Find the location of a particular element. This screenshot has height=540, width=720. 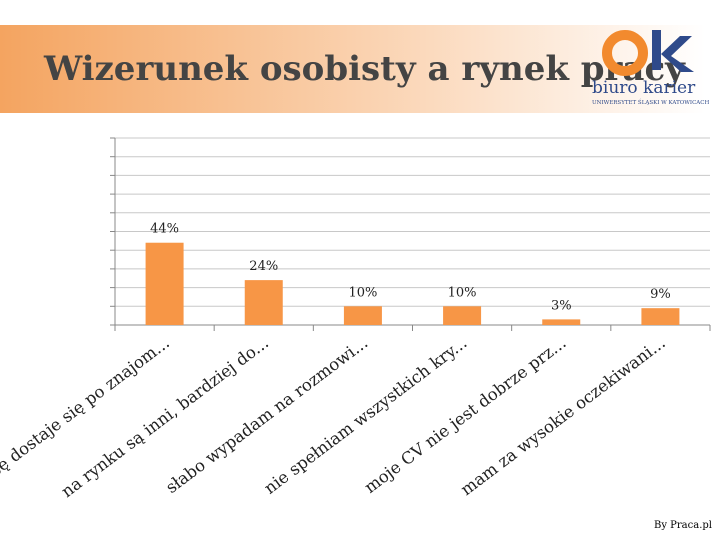

logo-org: UNIWERSYTET ŚLĄSKI W KATOWICACH is located at coordinates (650, 102).